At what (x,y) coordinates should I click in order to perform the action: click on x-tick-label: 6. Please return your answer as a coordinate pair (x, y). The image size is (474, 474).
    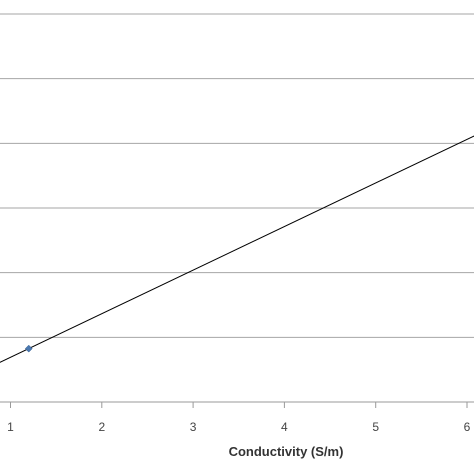
    Looking at the image, I should click on (467, 427).